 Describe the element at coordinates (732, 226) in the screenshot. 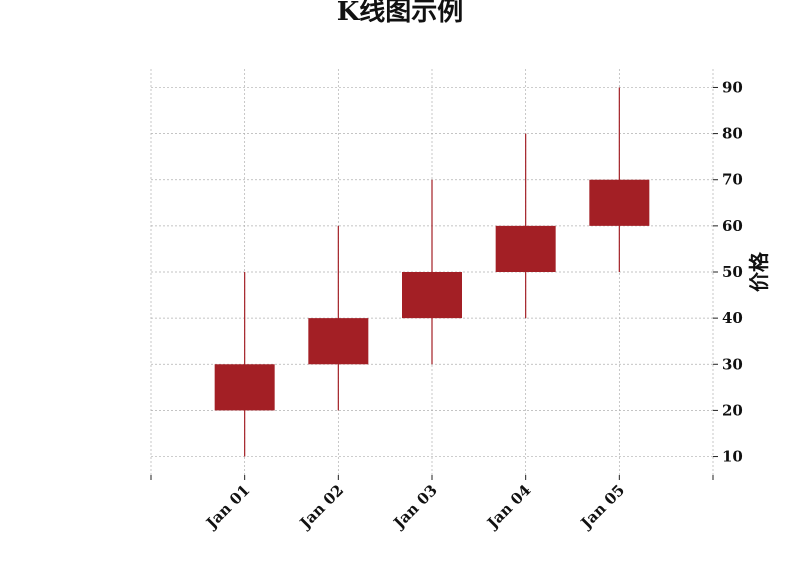

I see `y-tick-label: 60` at that location.